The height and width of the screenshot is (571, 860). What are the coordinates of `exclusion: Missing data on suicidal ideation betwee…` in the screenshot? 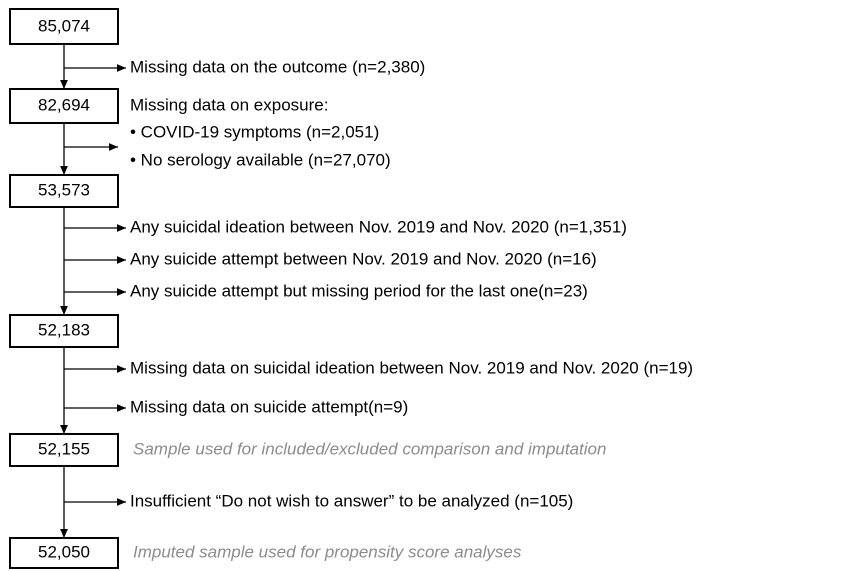 It's located at (411, 367).